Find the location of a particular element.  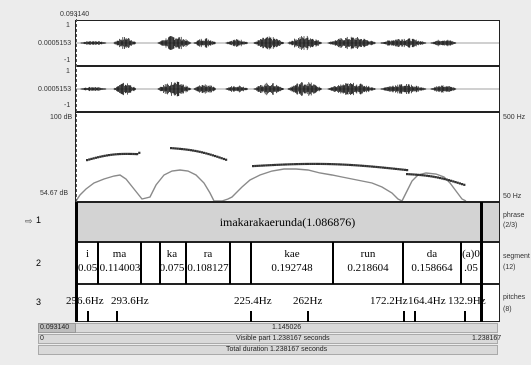

segment-duration: 0.218604 is located at coordinates (368, 268).